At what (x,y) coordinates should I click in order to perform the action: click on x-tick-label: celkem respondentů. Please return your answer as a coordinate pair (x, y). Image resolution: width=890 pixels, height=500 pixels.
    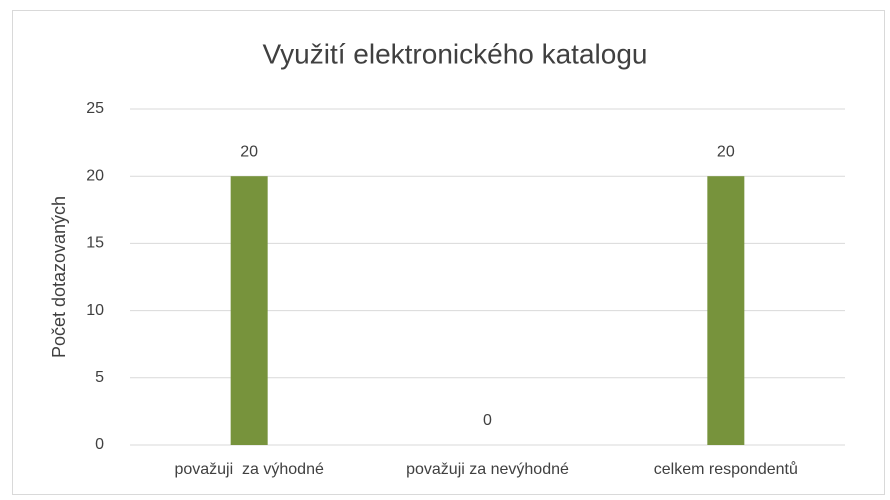
    Looking at the image, I should click on (726, 469).